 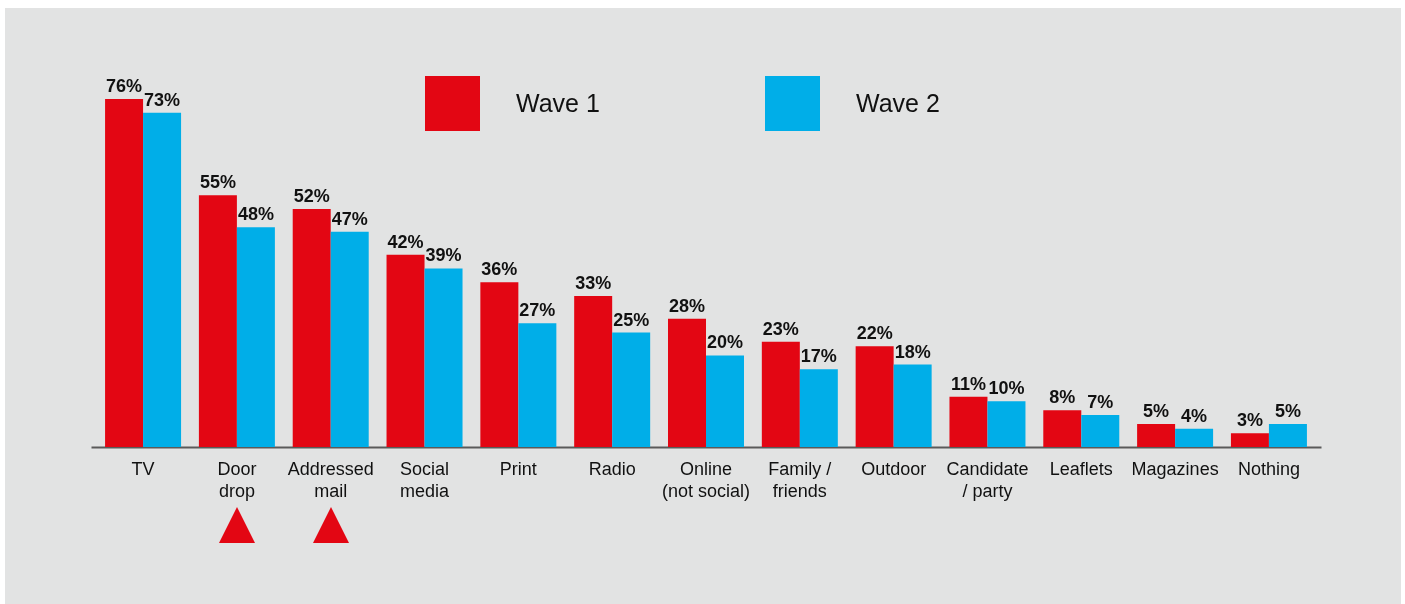 I want to click on x-tick-label: Print, so click(x=518, y=468).